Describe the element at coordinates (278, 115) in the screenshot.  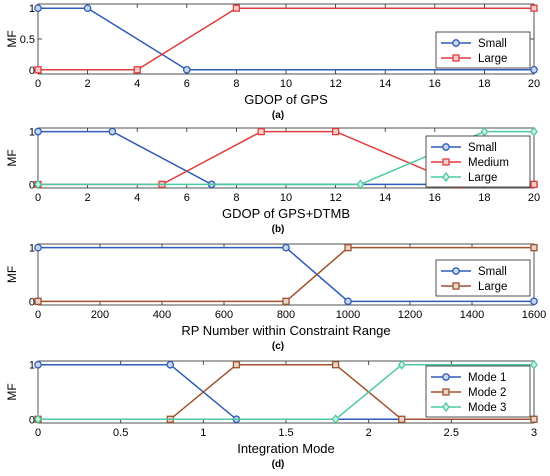
I see `panel-label: (a)` at that location.